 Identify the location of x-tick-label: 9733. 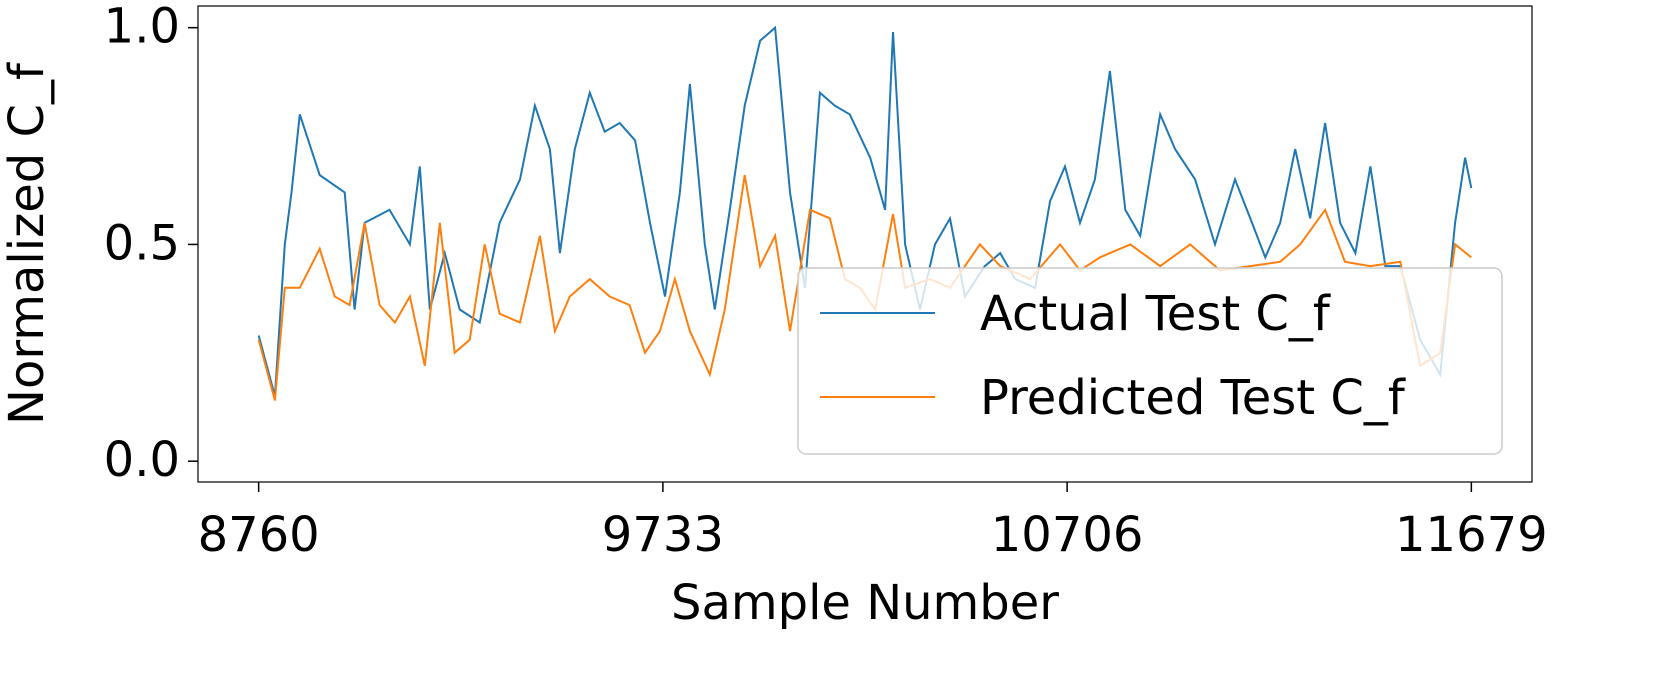
(663, 535).